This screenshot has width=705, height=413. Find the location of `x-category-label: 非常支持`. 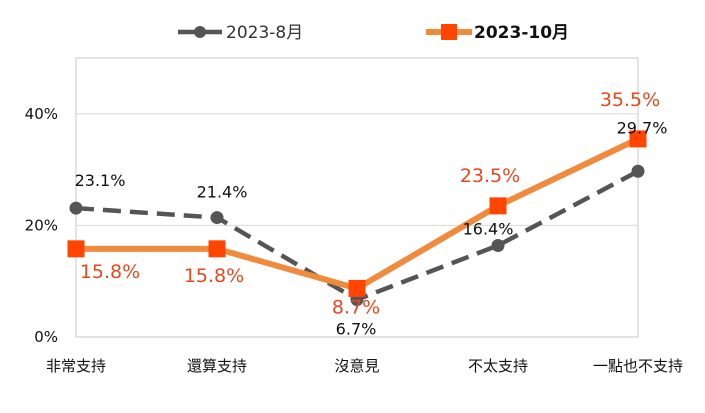

x-category-label: 非常支持 is located at coordinates (76, 366).